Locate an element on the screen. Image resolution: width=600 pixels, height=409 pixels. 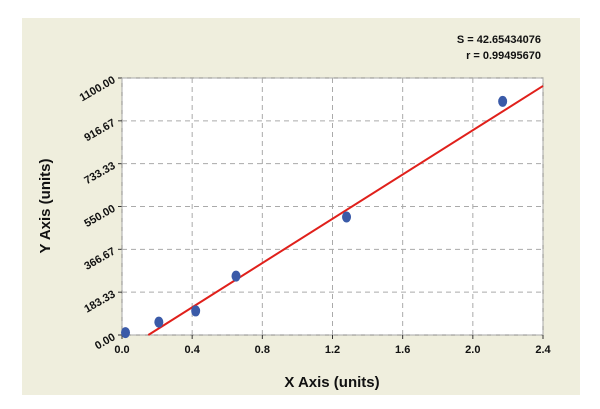
x-tick-label: 2.4 is located at coordinates (543, 350).